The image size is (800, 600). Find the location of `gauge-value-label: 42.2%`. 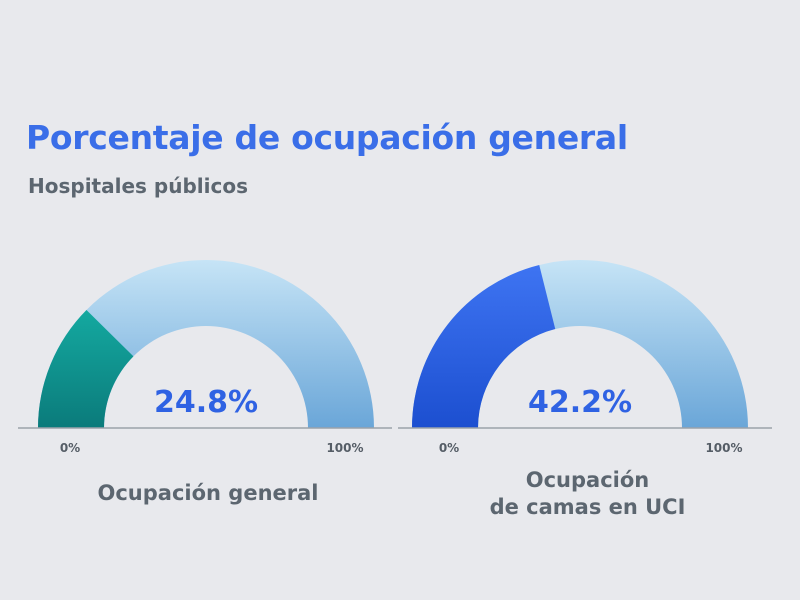

gauge-value-label: 42.2% is located at coordinates (580, 402).